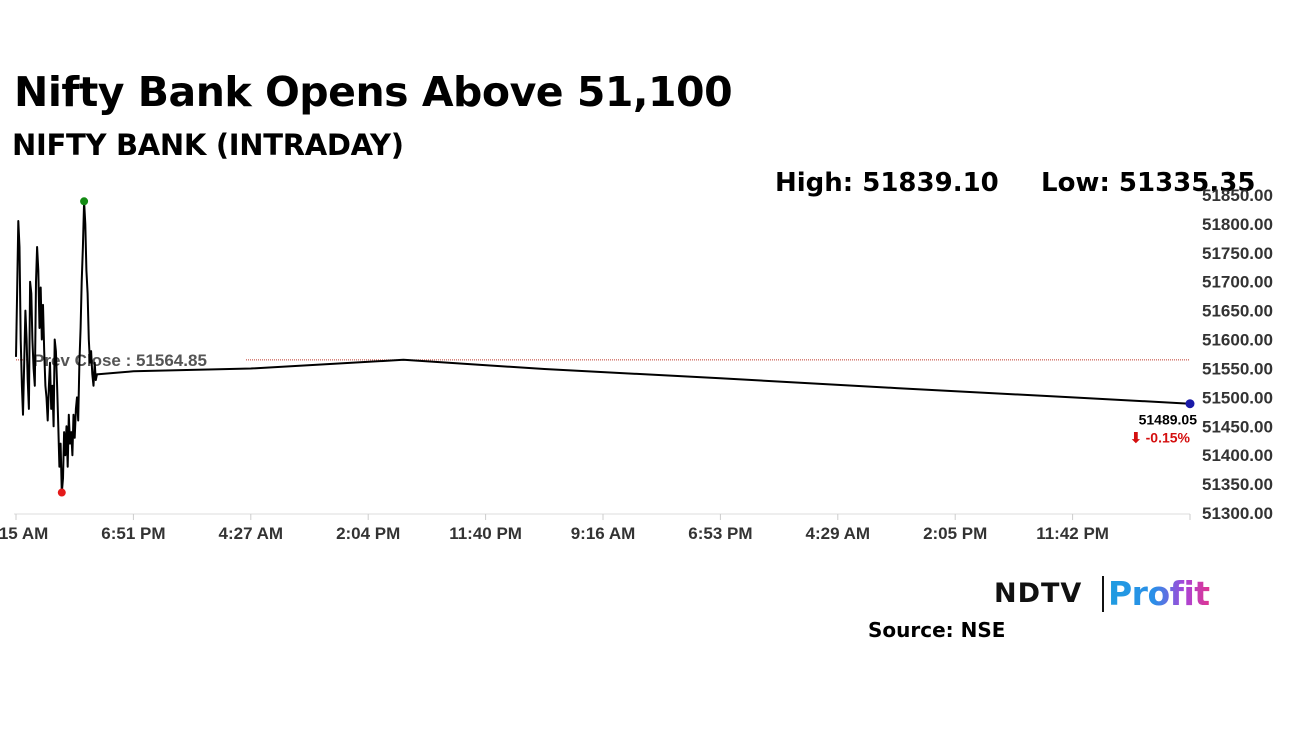 The image size is (1296, 729). Describe the element at coordinates (1237, 397) in the screenshot. I see `y-tick-label: 51500.00` at that location.